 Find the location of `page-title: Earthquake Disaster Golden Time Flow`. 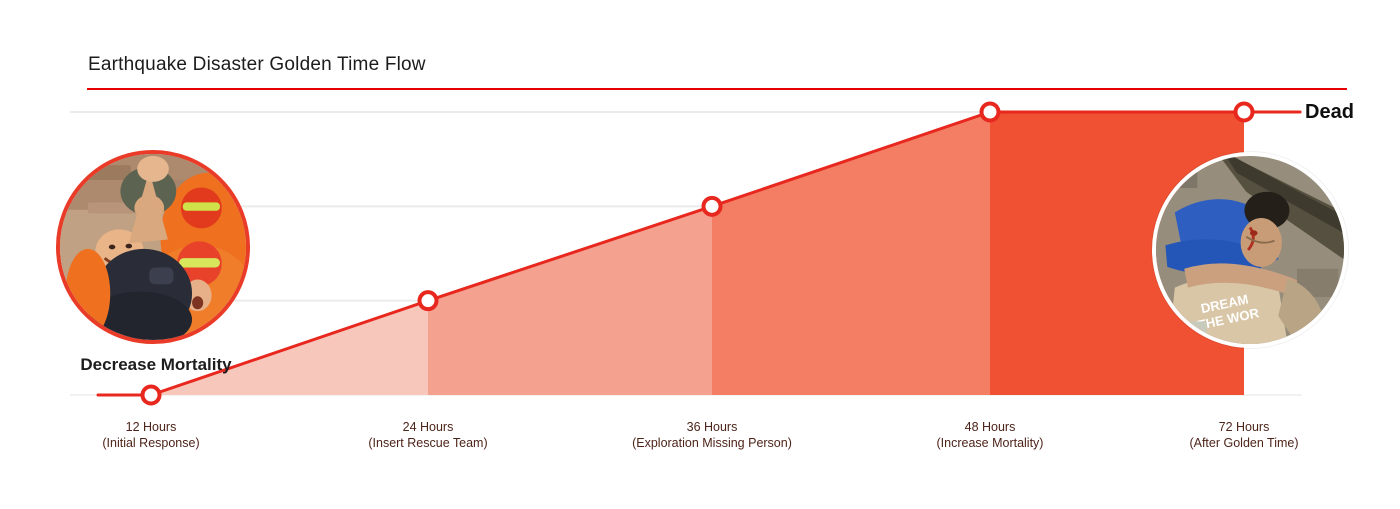

page-title: Earthquake Disaster Golden Time Flow is located at coordinates (257, 64).